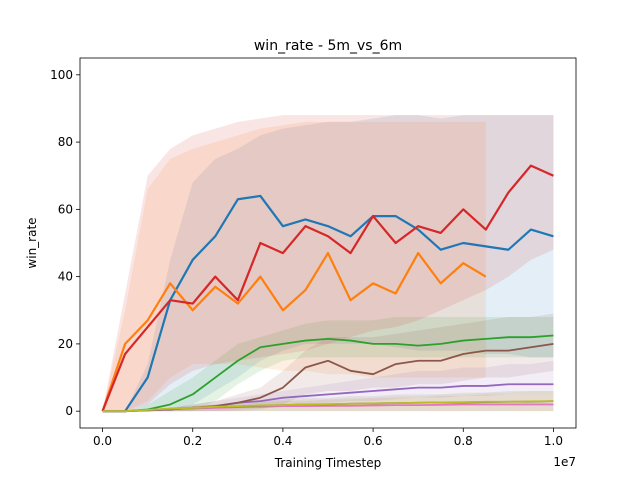 This screenshot has height=484, width=640. I want to click on x-axis-ticks: 0.0 0.2 0.4 0.6 0.8 1.0, so click(328, 438).